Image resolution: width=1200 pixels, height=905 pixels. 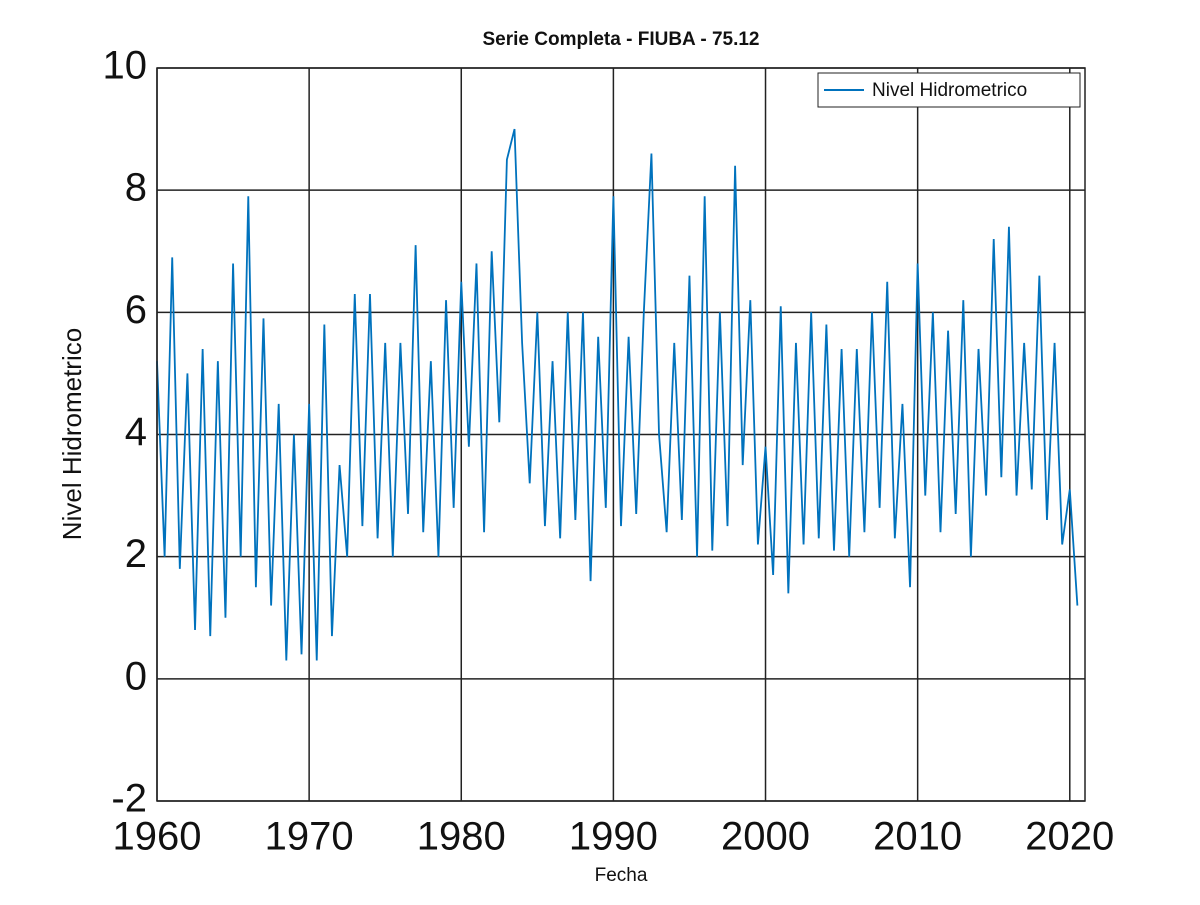 What do you see at coordinates (72, 434) in the screenshot?
I see `y-axis-label: Nivel Hidrometrico` at bounding box center [72, 434].